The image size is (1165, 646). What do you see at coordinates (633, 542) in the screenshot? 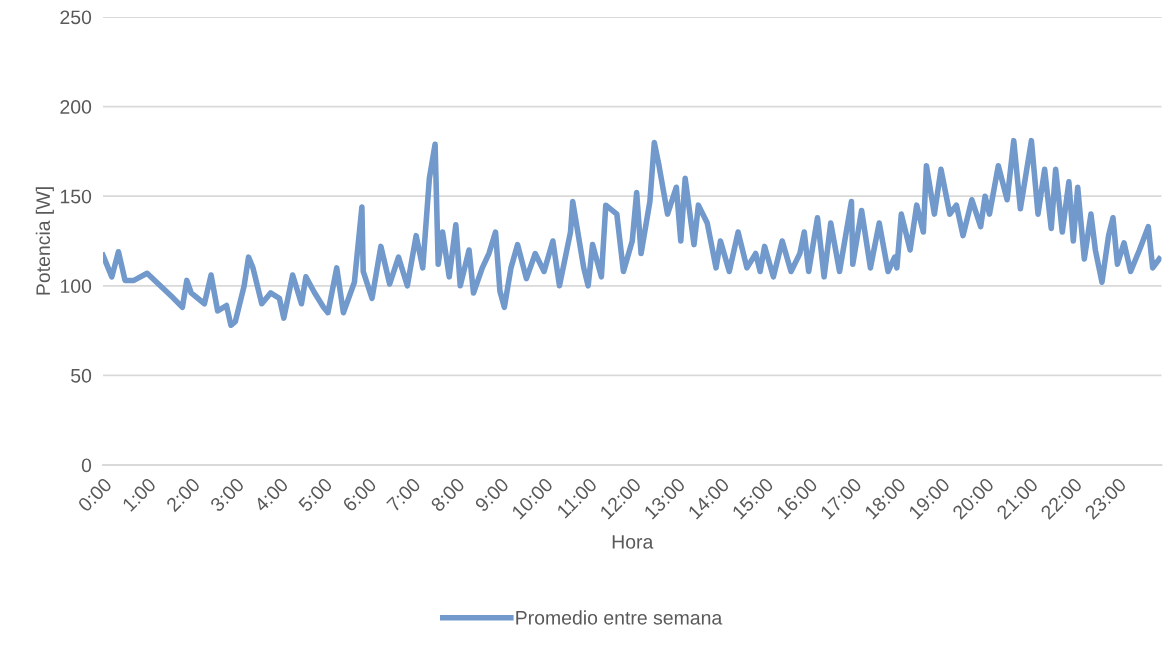
I see `x-axis-title: Hora` at bounding box center [633, 542].